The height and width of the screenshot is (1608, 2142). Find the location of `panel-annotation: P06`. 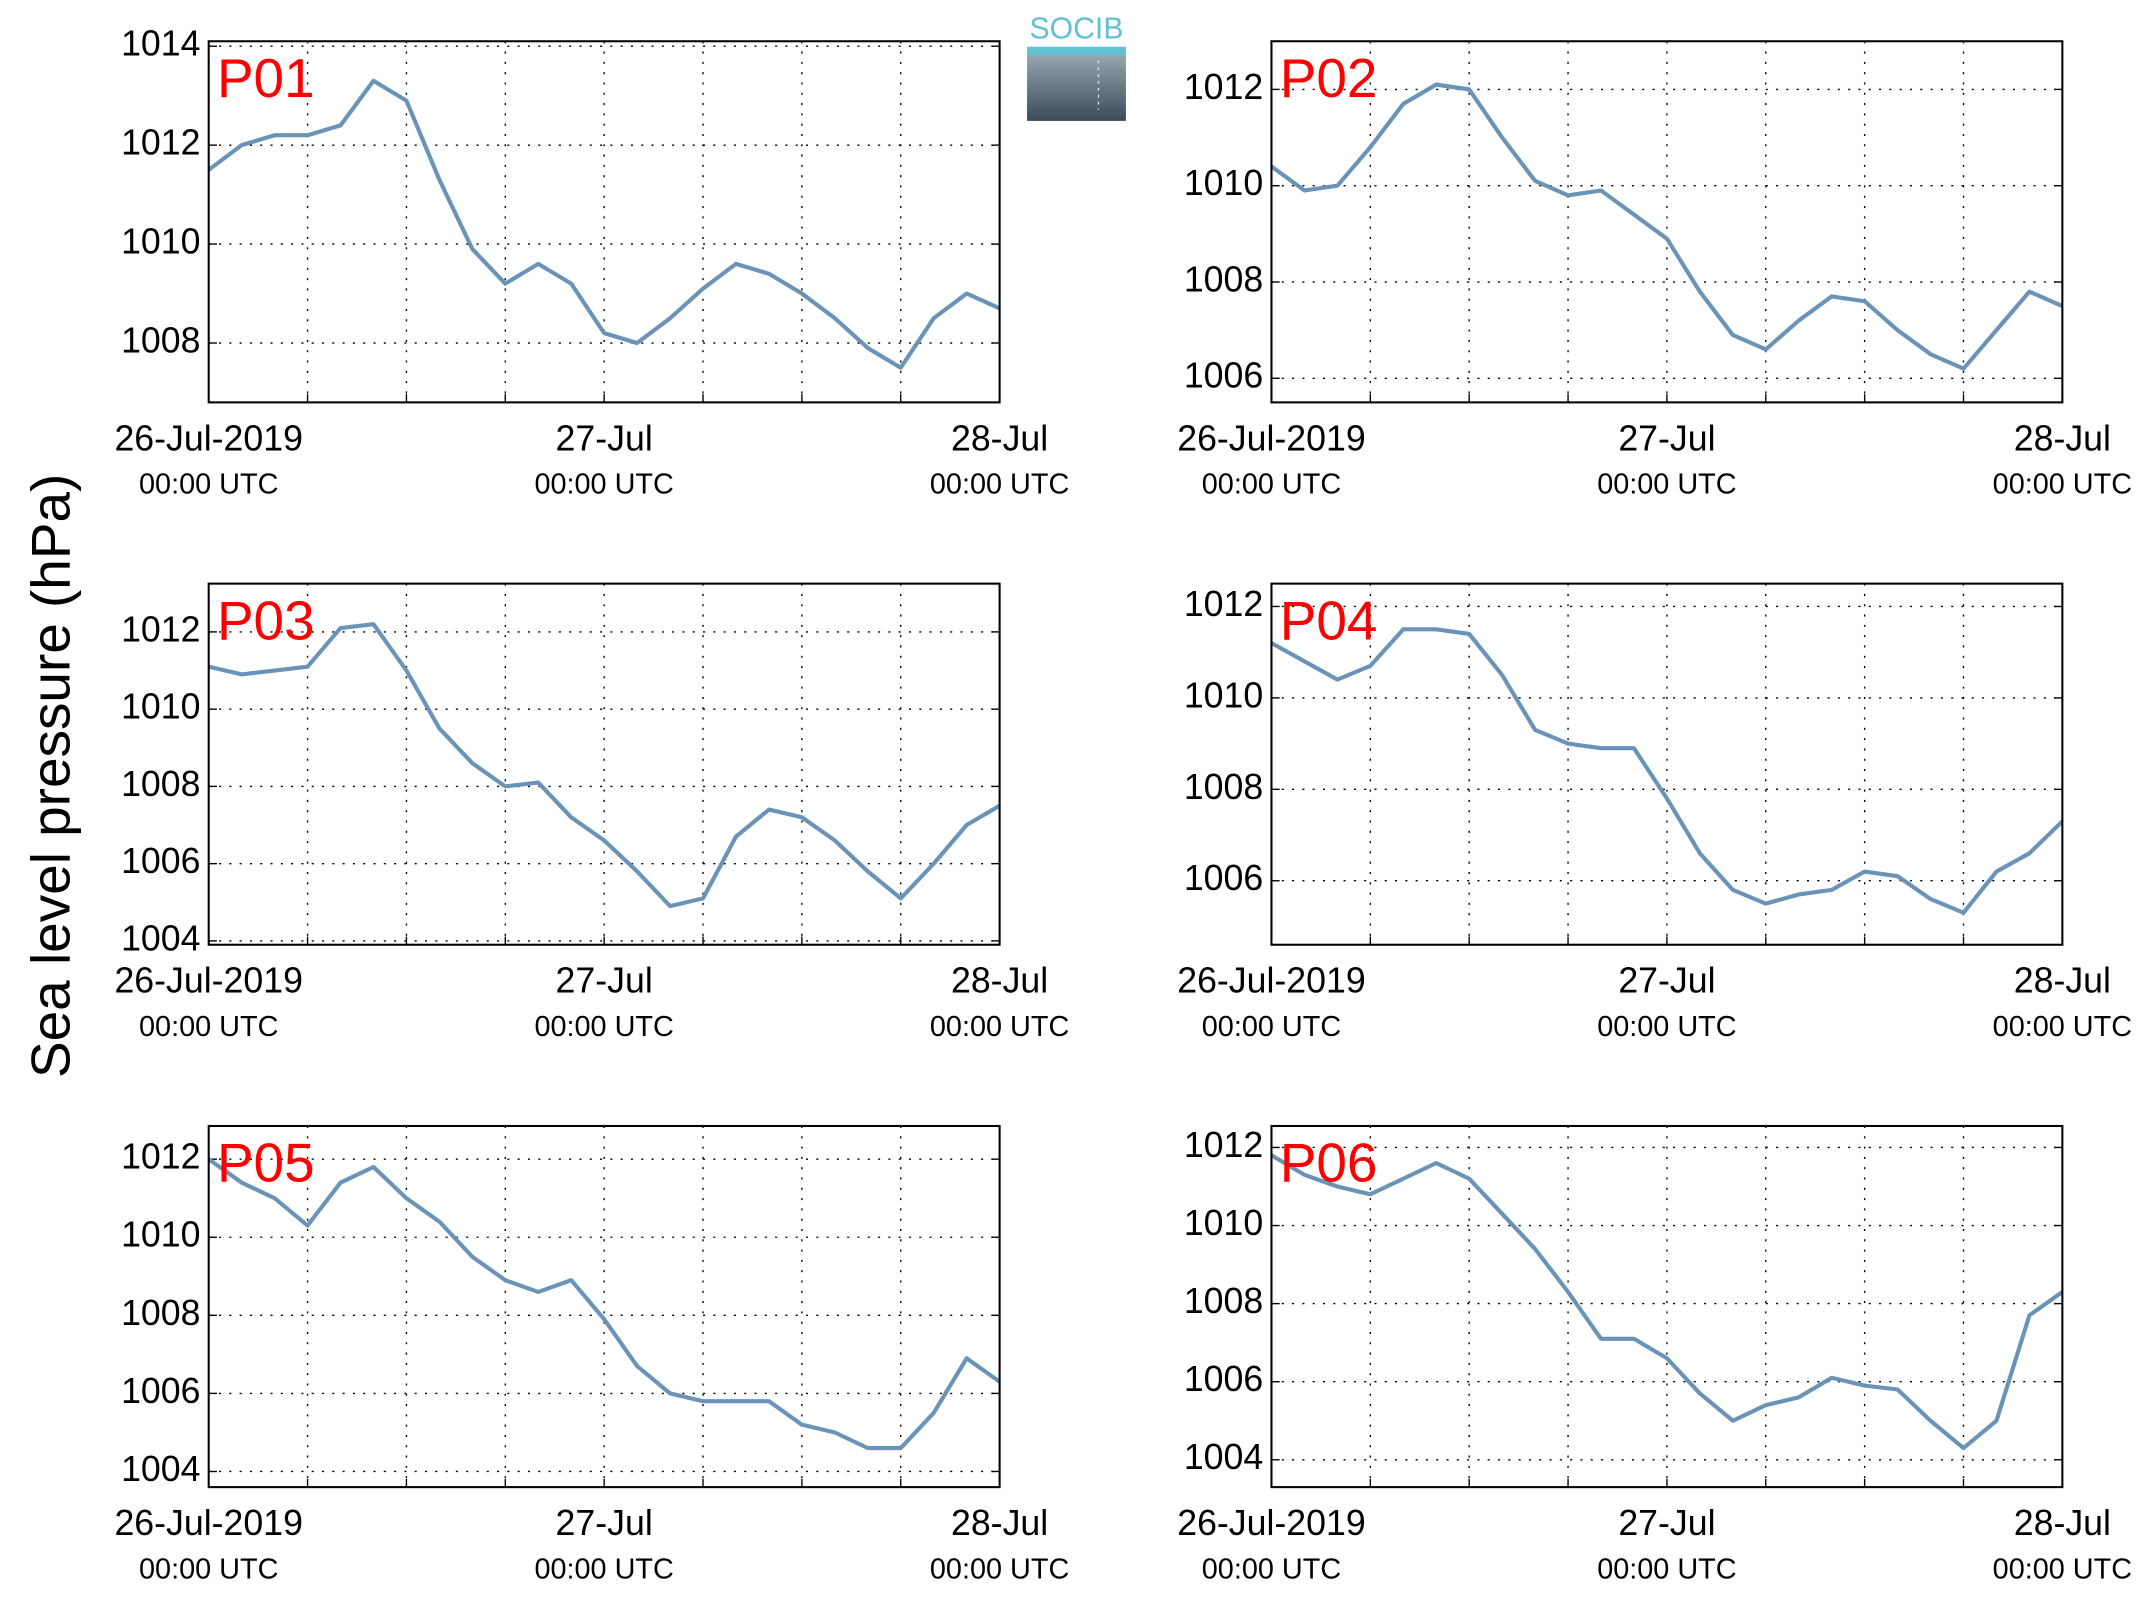

panel-annotation: P06 is located at coordinates (1329, 1163).